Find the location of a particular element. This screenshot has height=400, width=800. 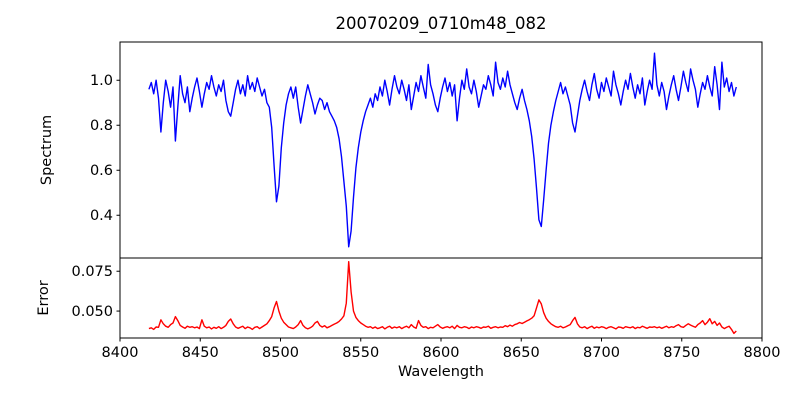

x-tick-label: 8800 is located at coordinates (762, 353).